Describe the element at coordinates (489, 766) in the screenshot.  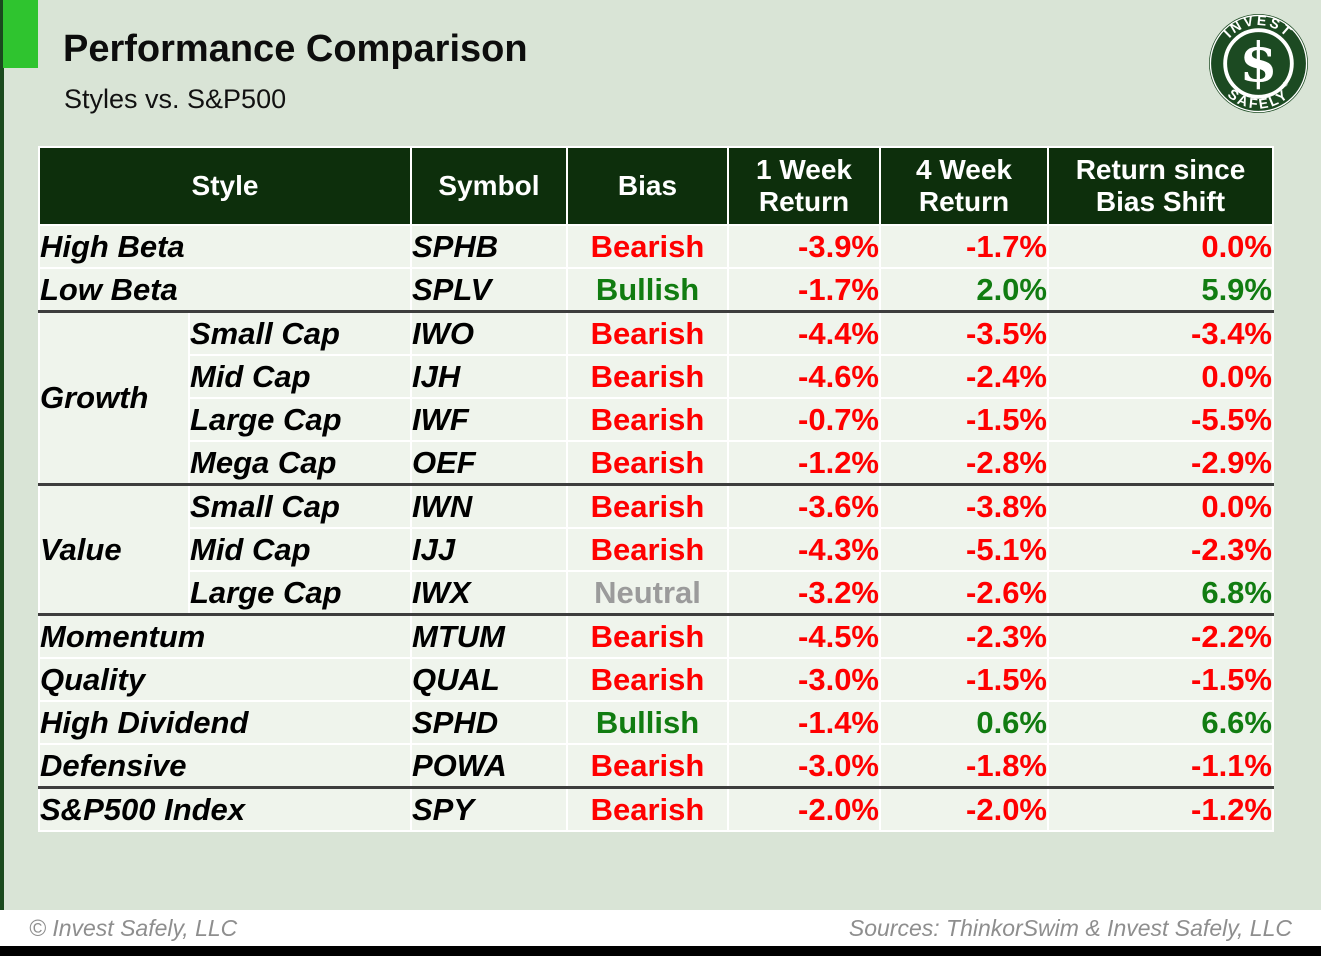
I see `symbol-cell: POWA` at that location.